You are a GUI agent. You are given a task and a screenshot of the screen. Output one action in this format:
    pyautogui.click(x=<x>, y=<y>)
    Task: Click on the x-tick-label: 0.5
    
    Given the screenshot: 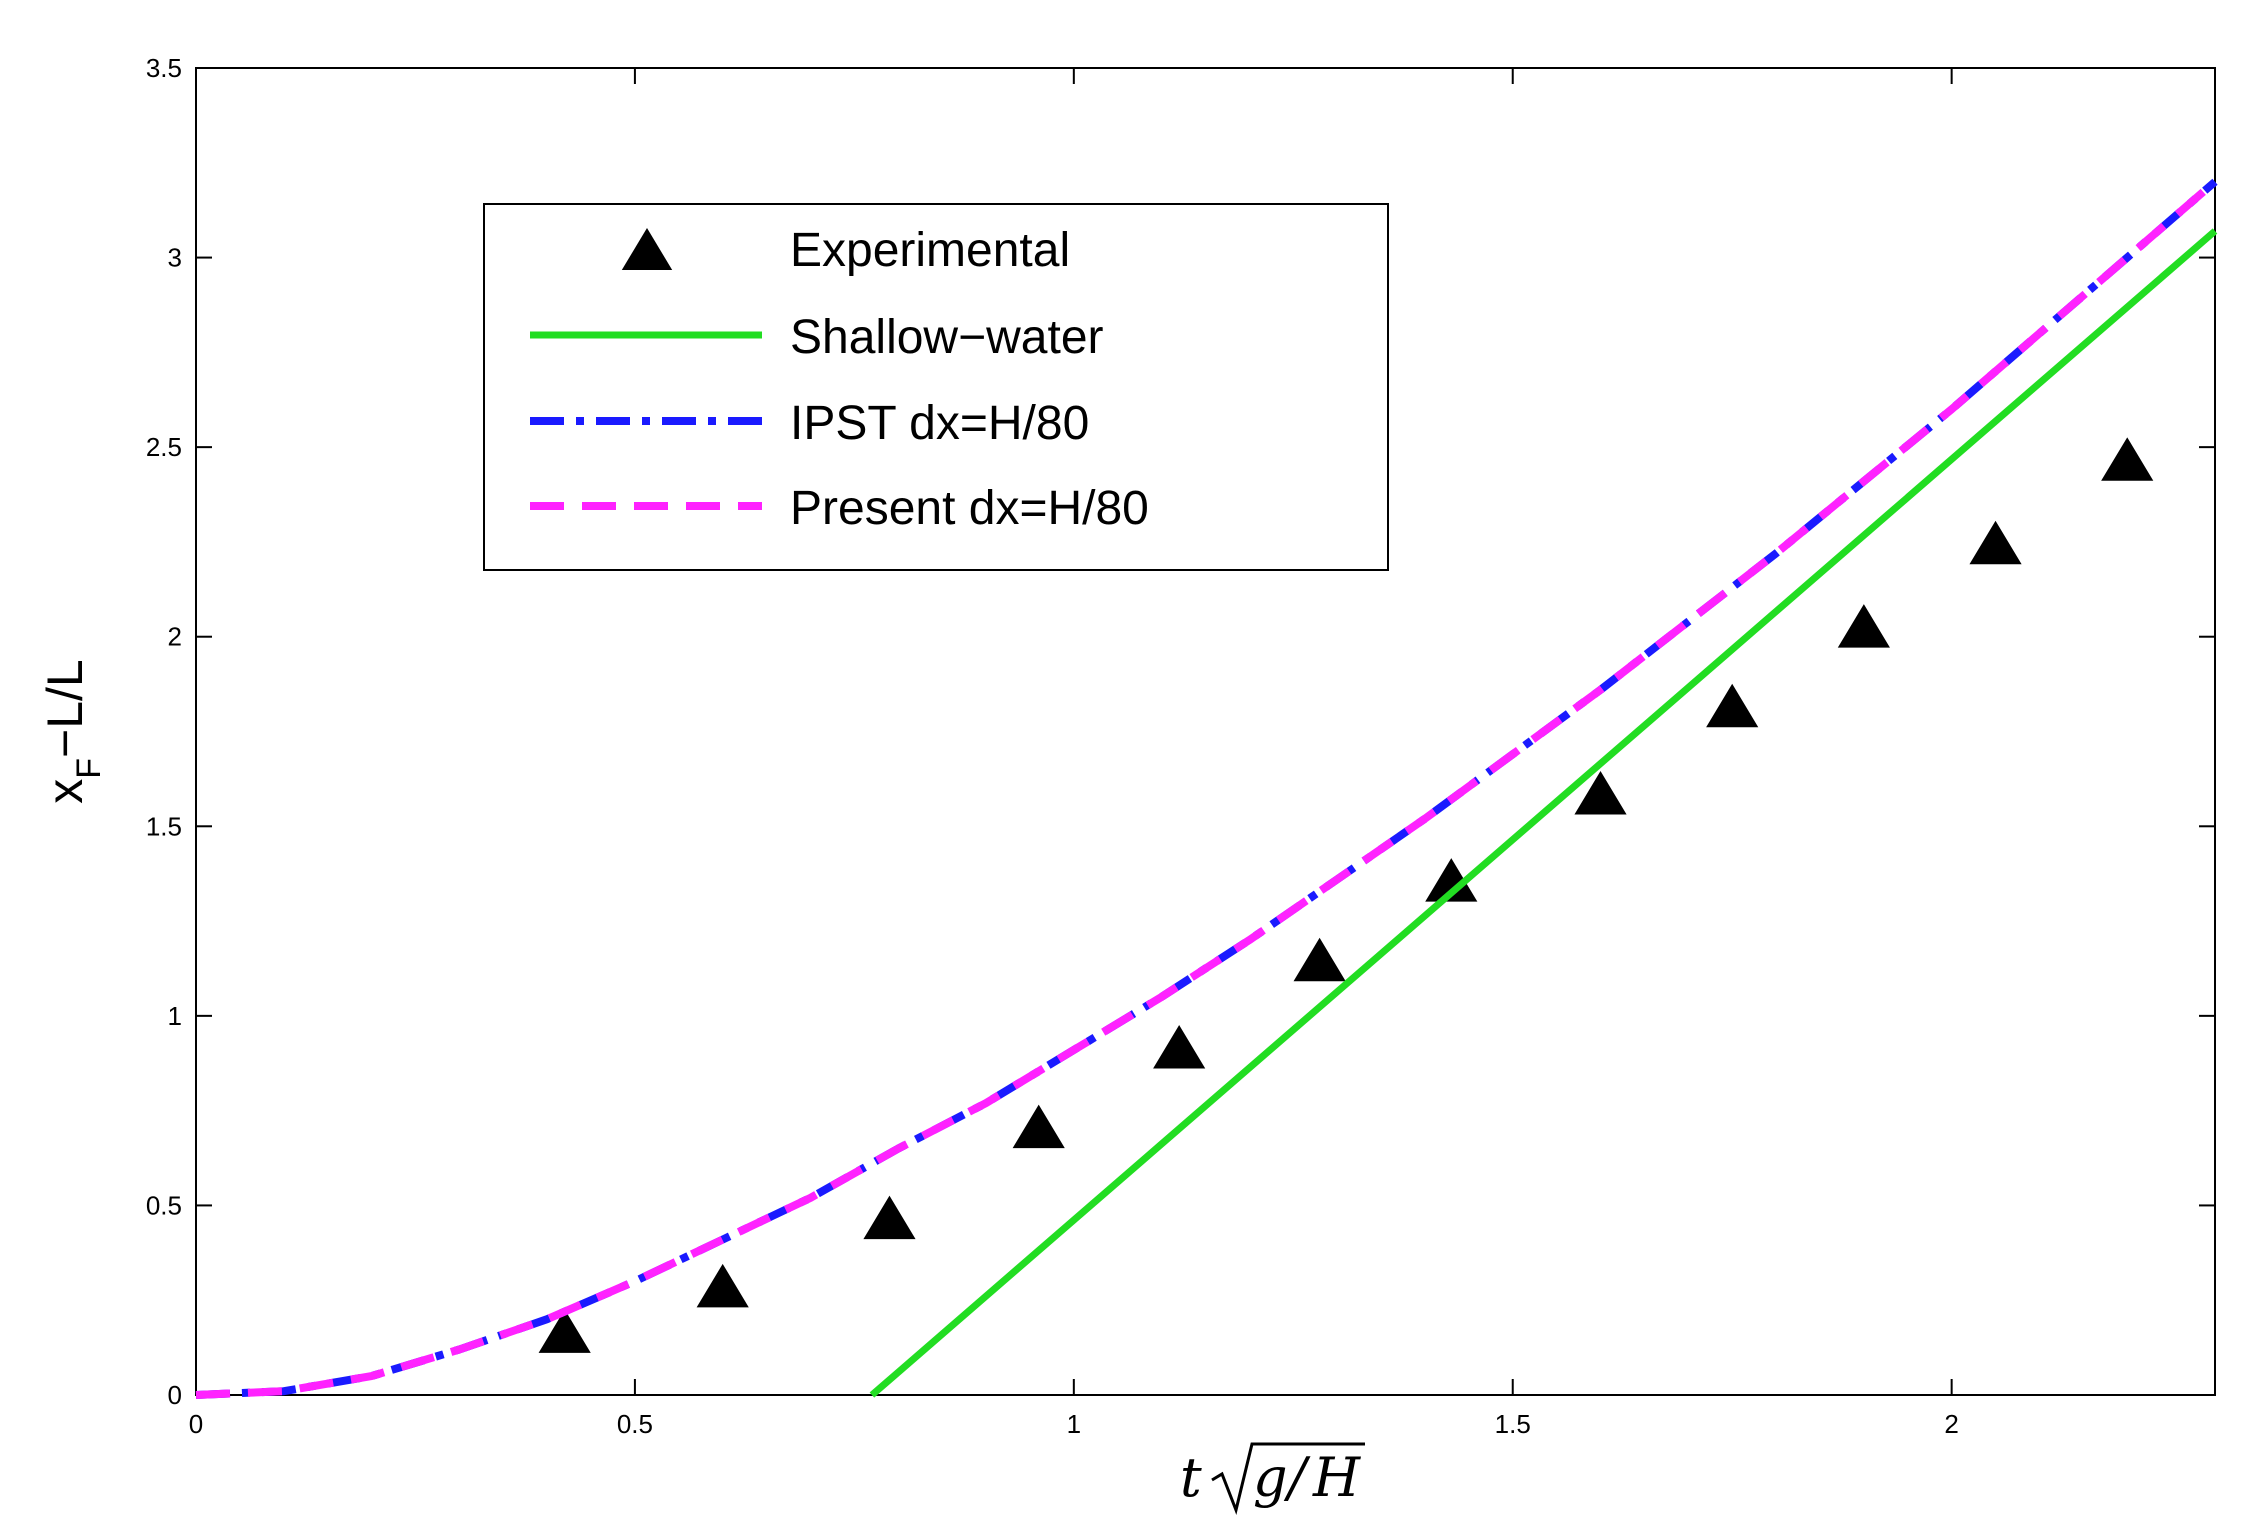 What is the action you would take?
    pyautogui.click(x=635, y=1424)
    